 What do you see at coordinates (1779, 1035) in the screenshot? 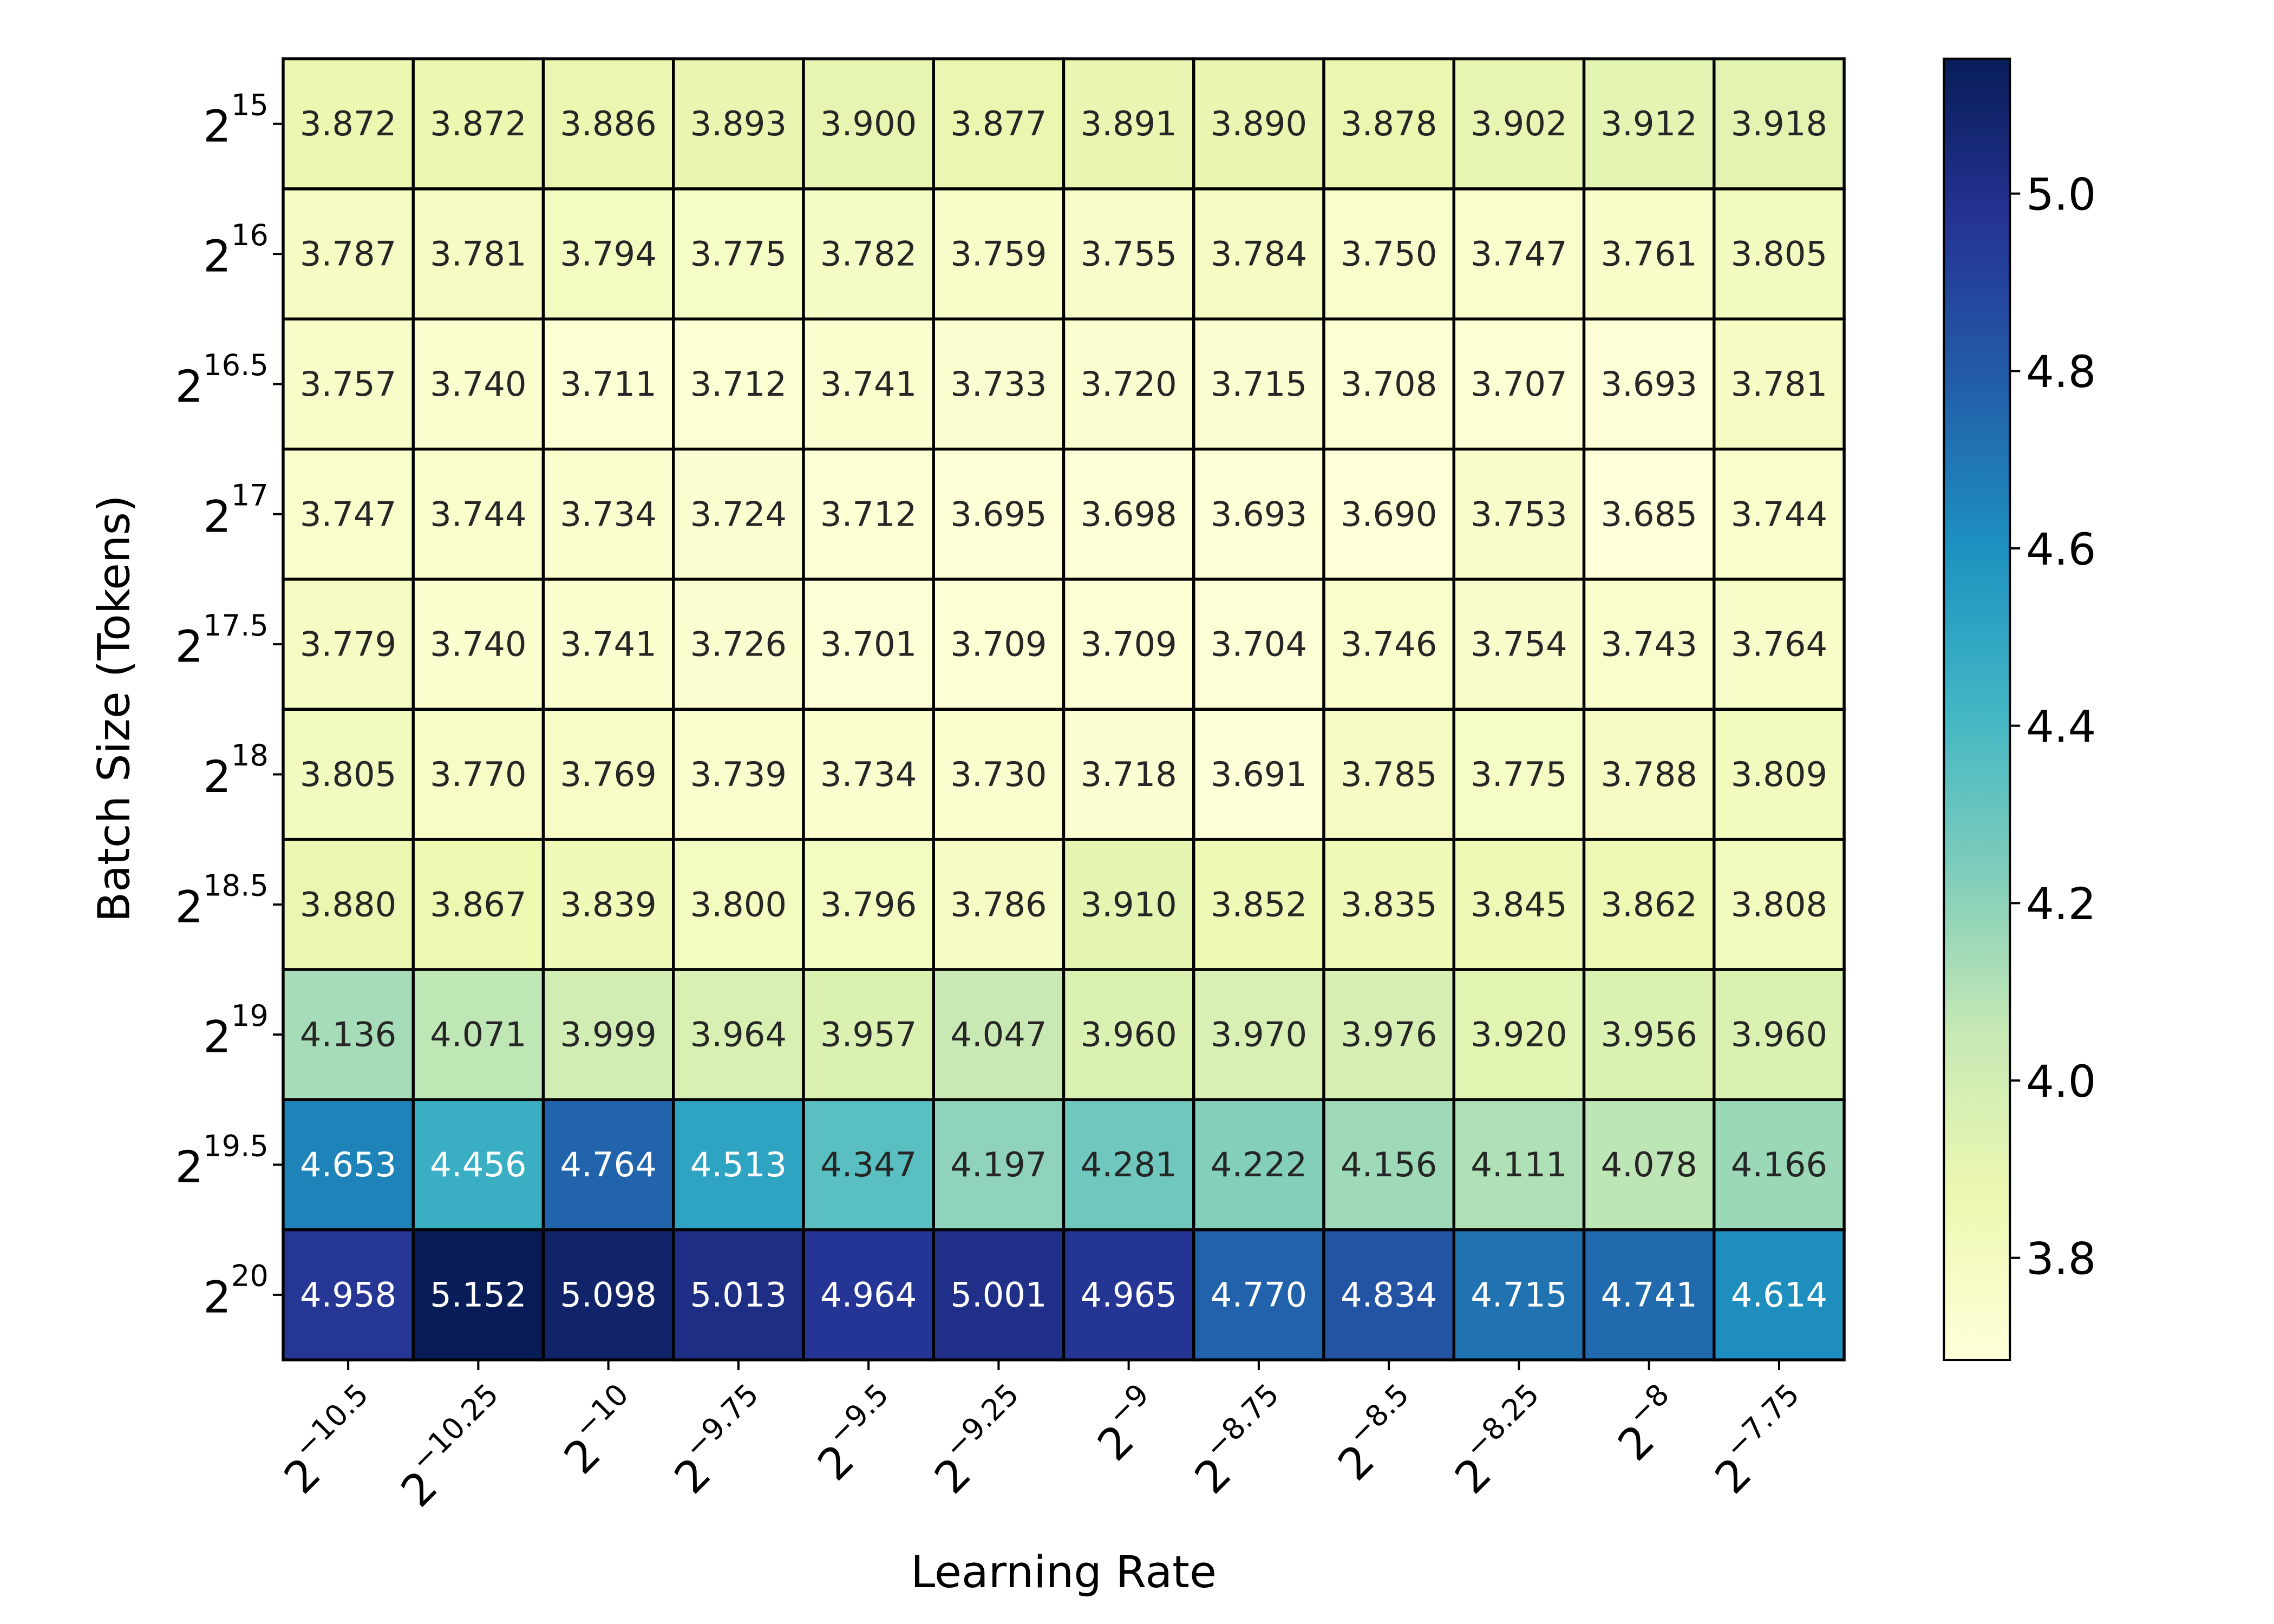
I see `cell-value-label: 3.960` at bounding box center [1779, 1035].